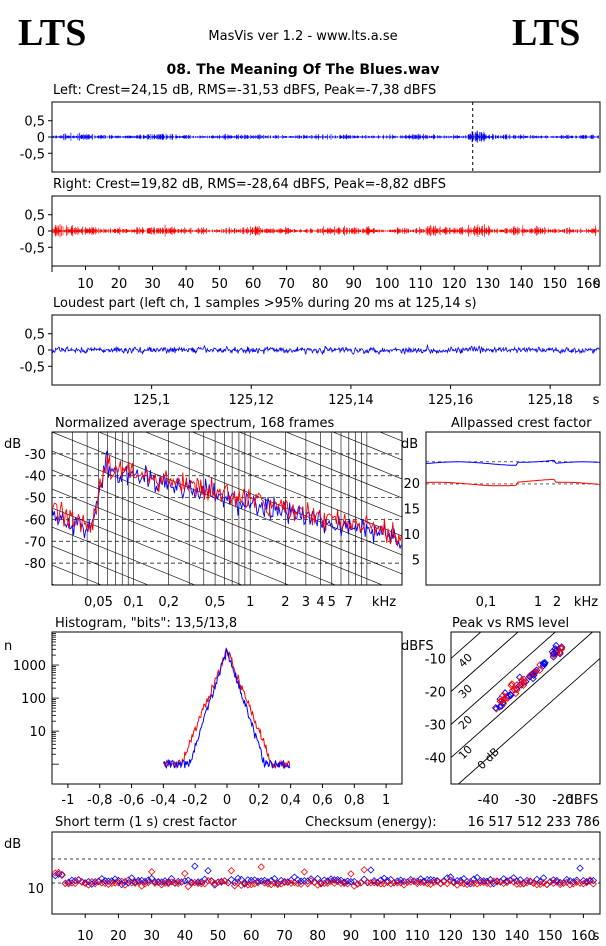 The image size is (606, 946). What do you see at coordinates (85, 284) in the screenshot?
I see `x-tick-label: 10` at bounding box center [85, 284].